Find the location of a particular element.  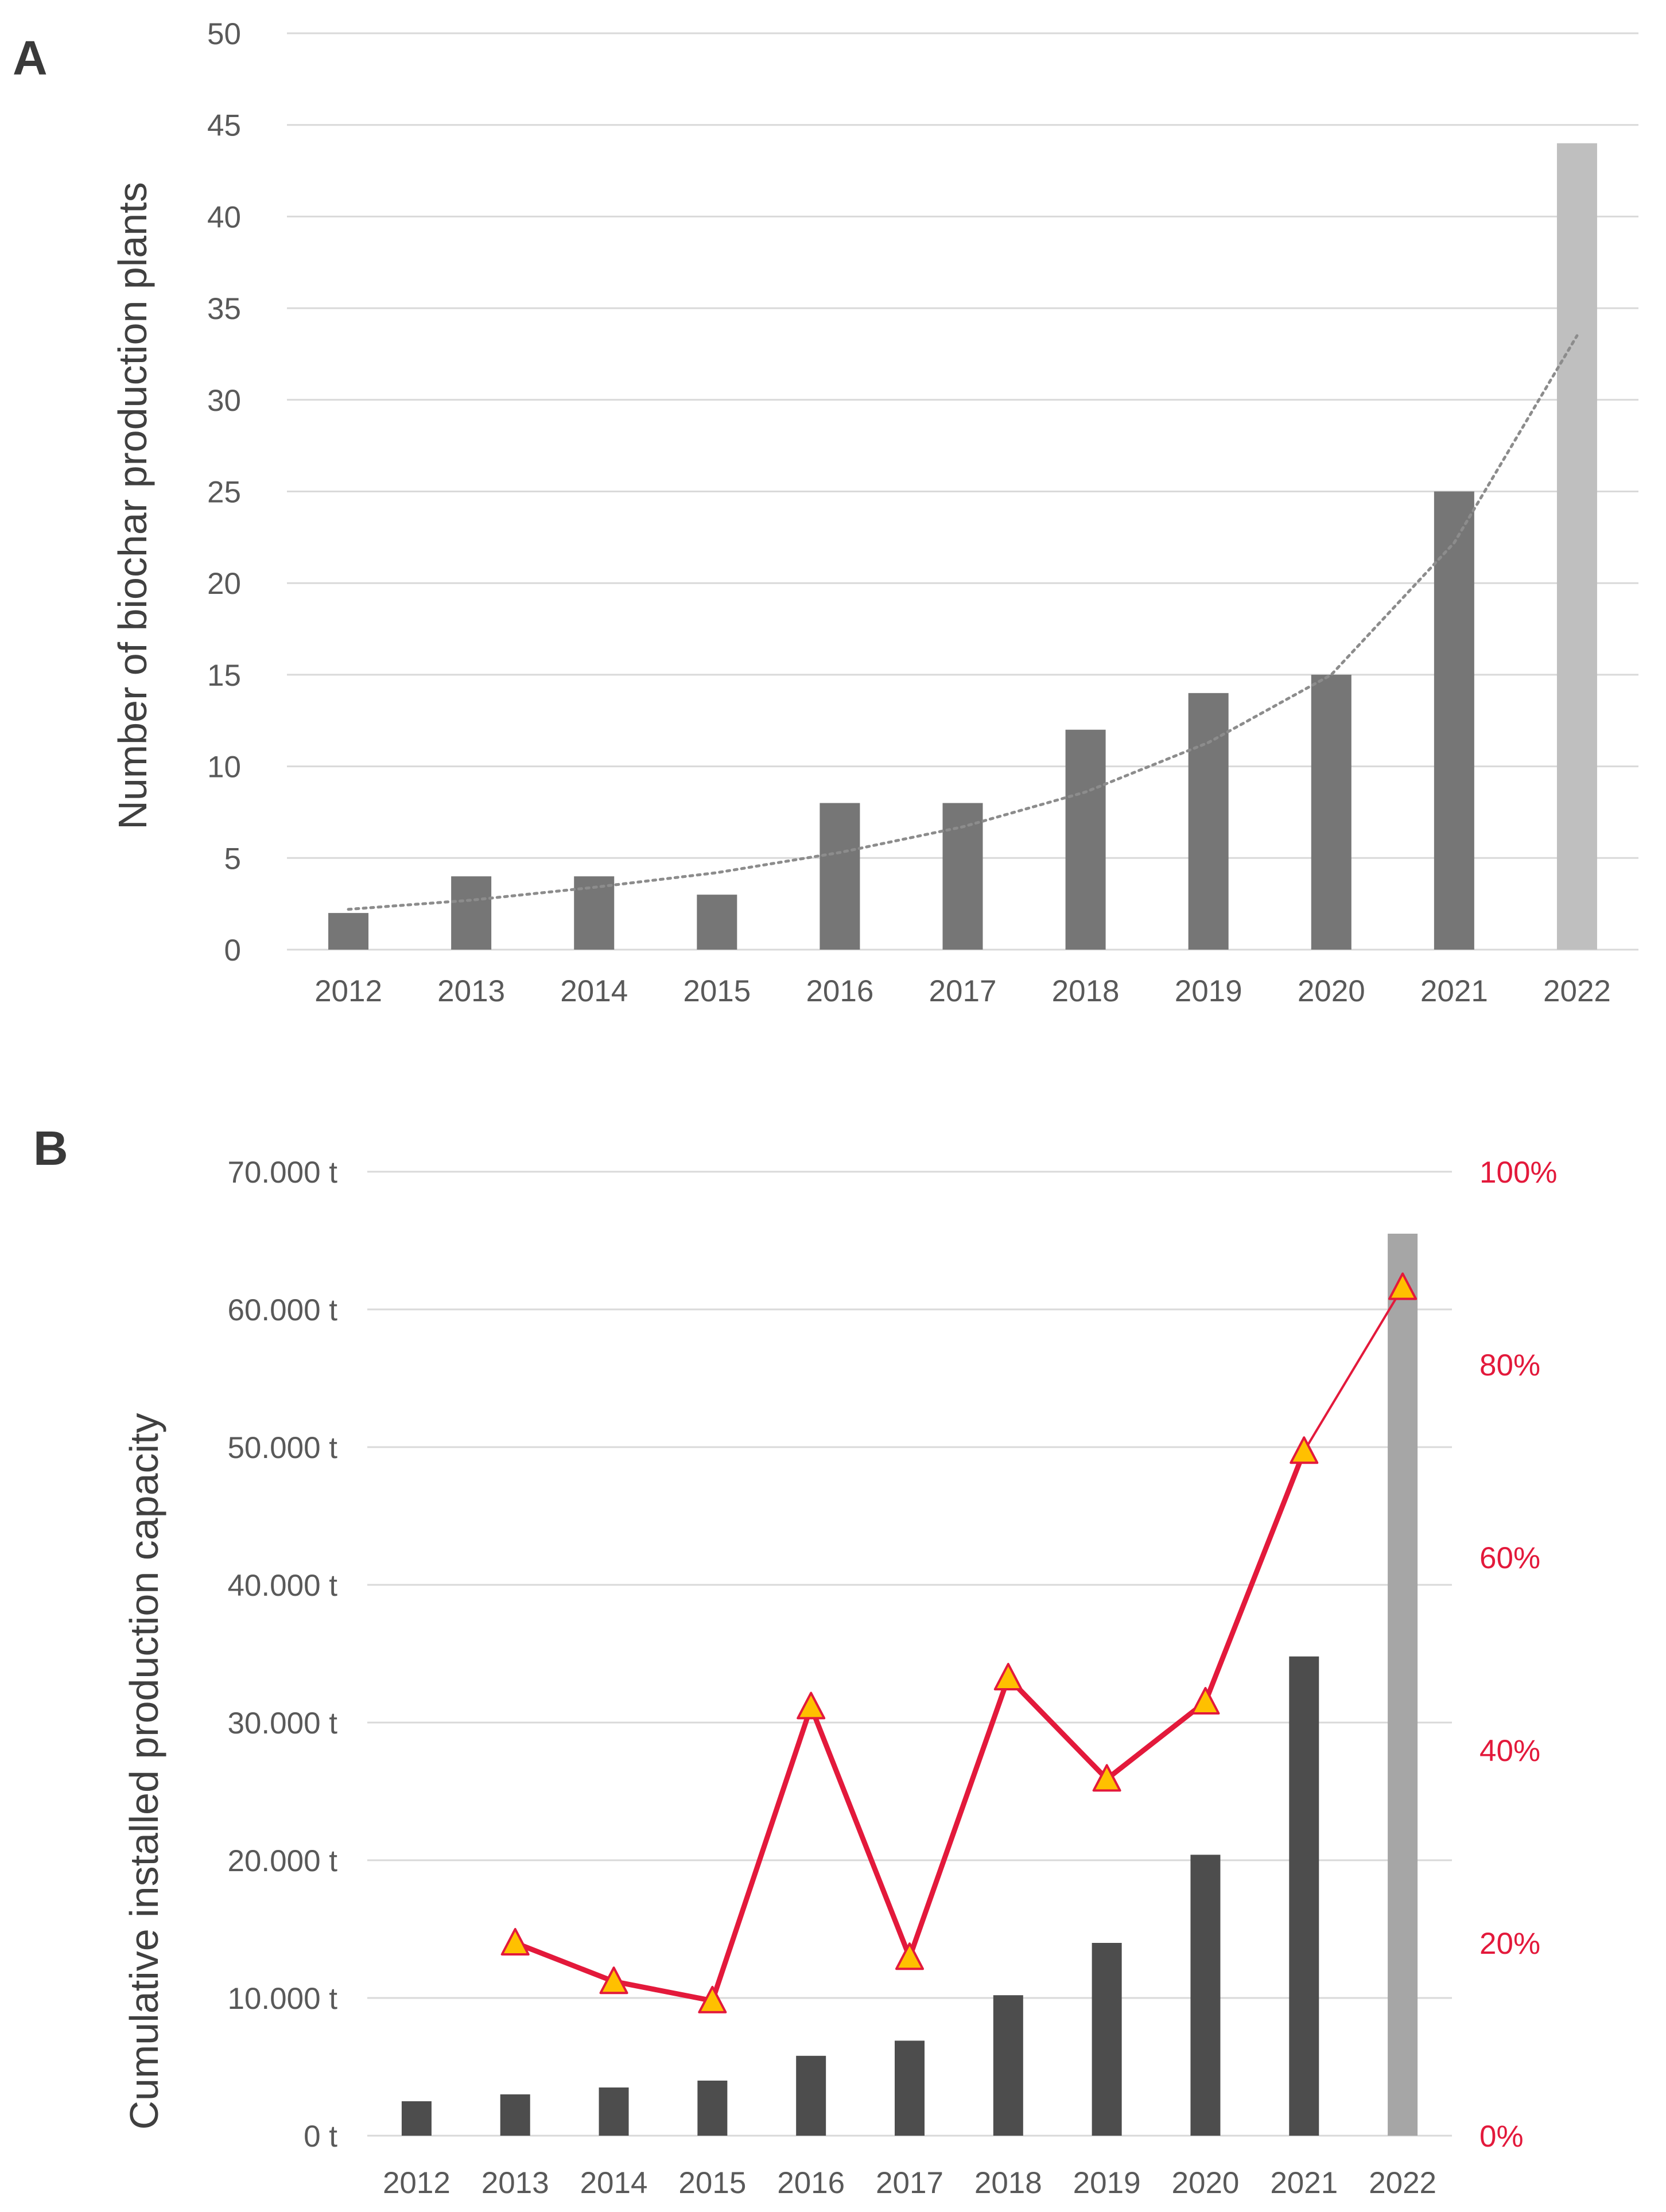

bar-b-2014 is located at coordinates (614, 2111).